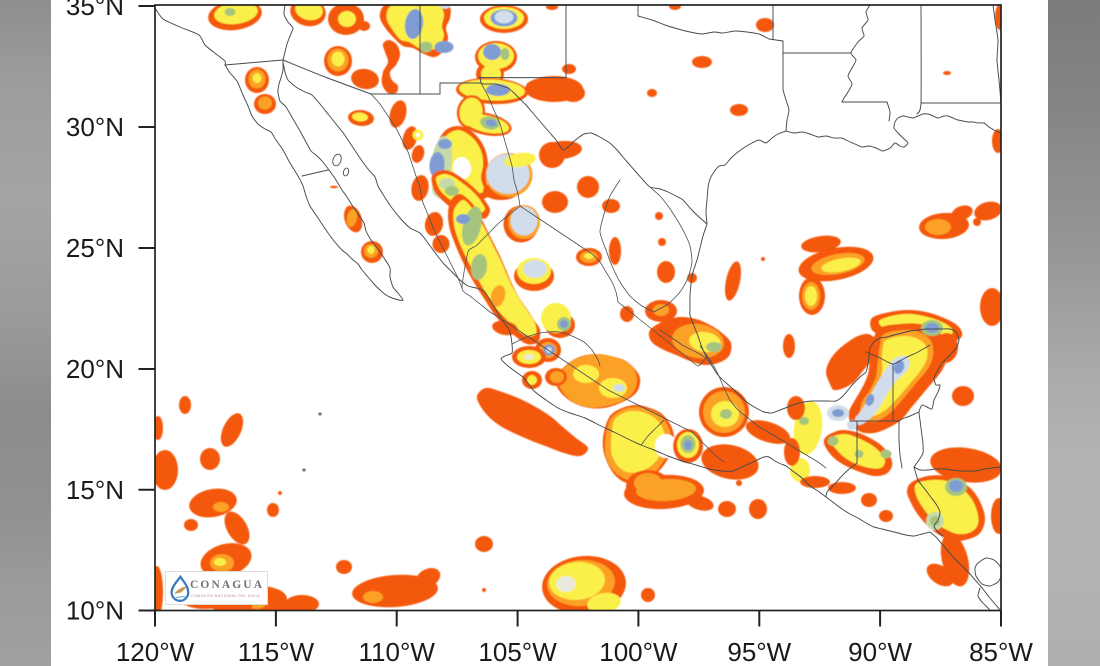  Describe the element at coordinates (95, 248) in the screenshot. I see `svg-text: 25°N` at that location.